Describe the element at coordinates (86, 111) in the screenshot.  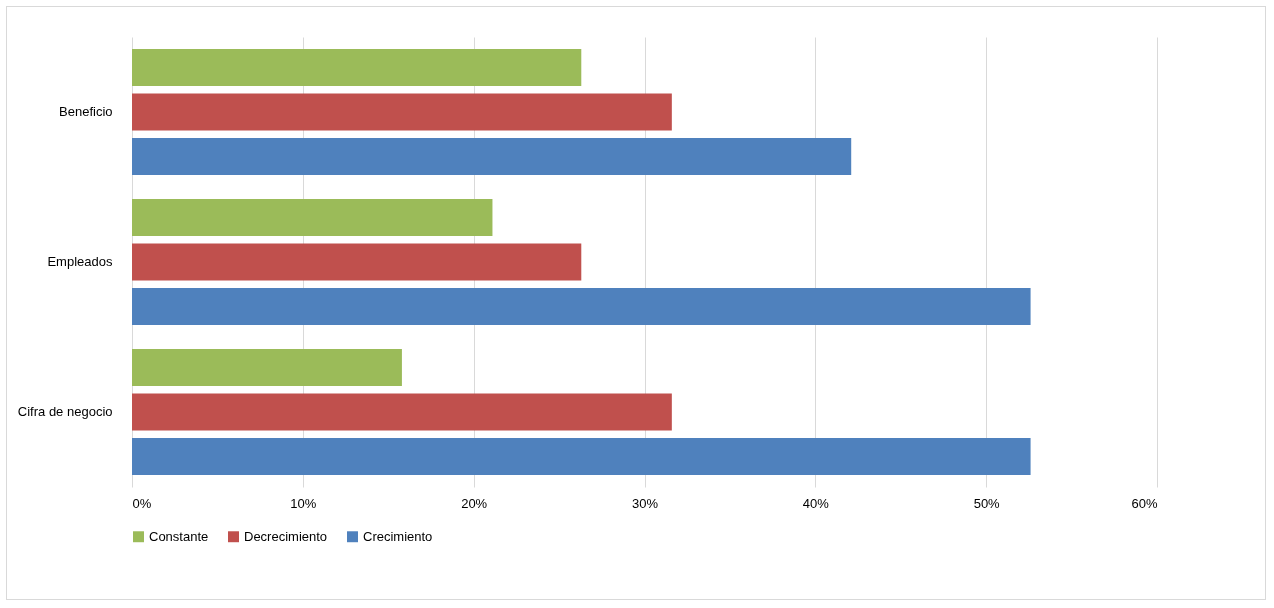
I see `y-tick-label: Beneficio` at that location.